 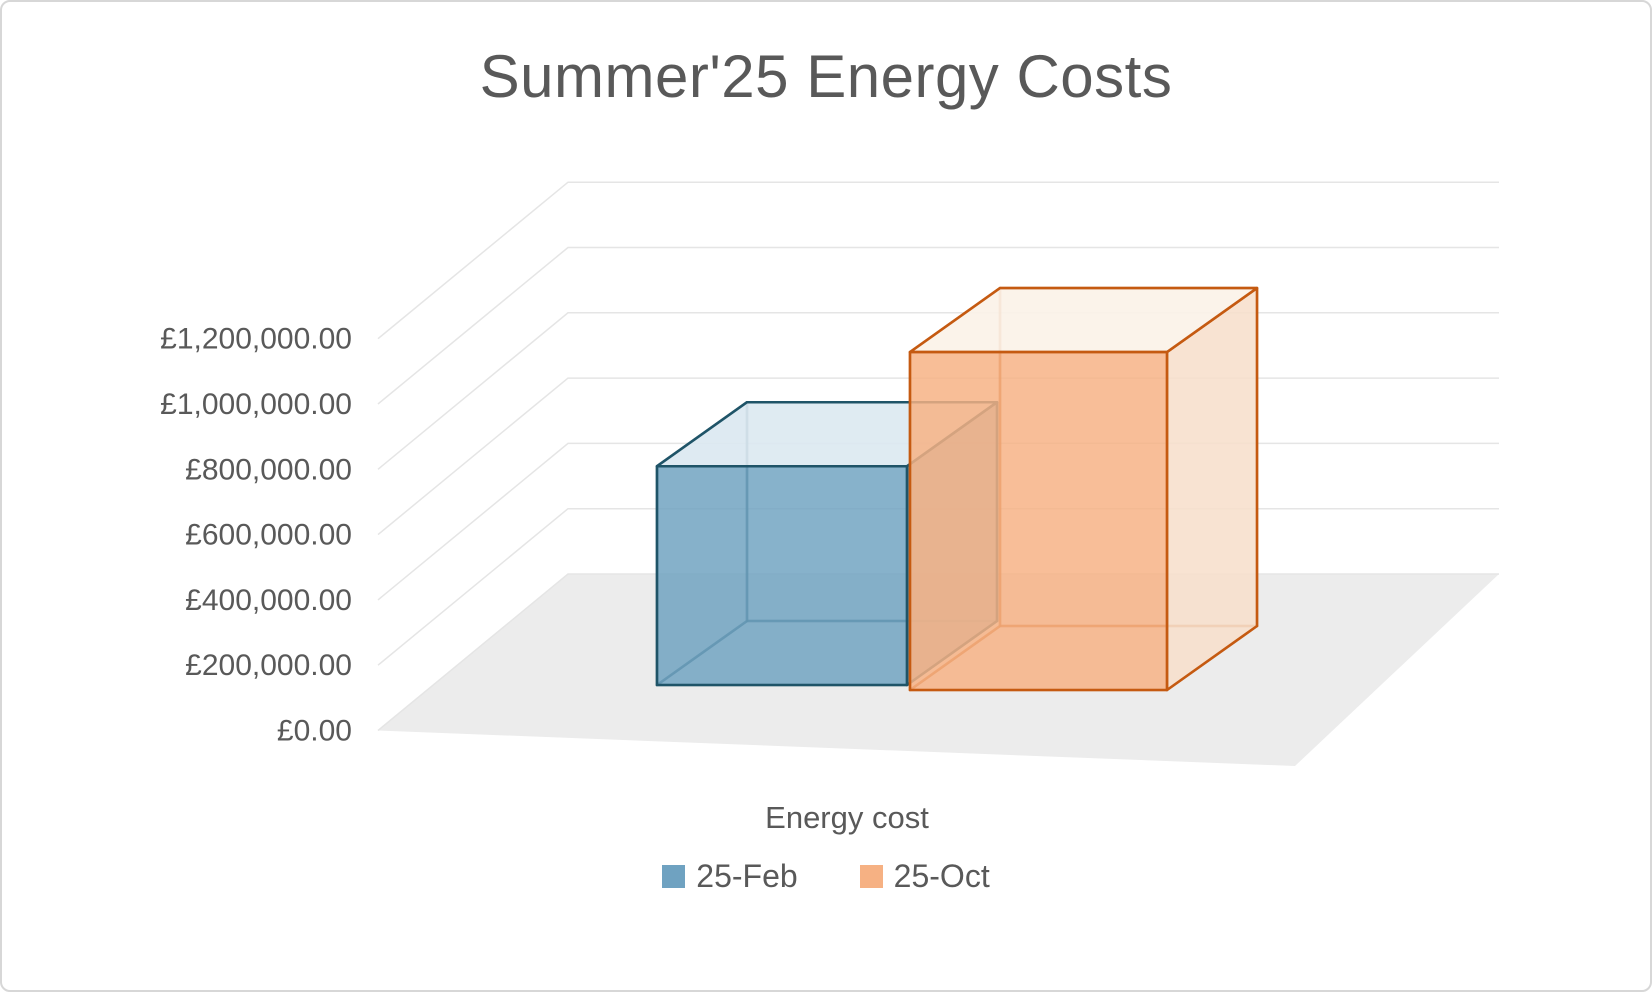 What do you see at coordinates (256, 404) in the screenshot?
I see `y-axis-tick-label: £1,000,000.00` at bounding box center [256, 404].